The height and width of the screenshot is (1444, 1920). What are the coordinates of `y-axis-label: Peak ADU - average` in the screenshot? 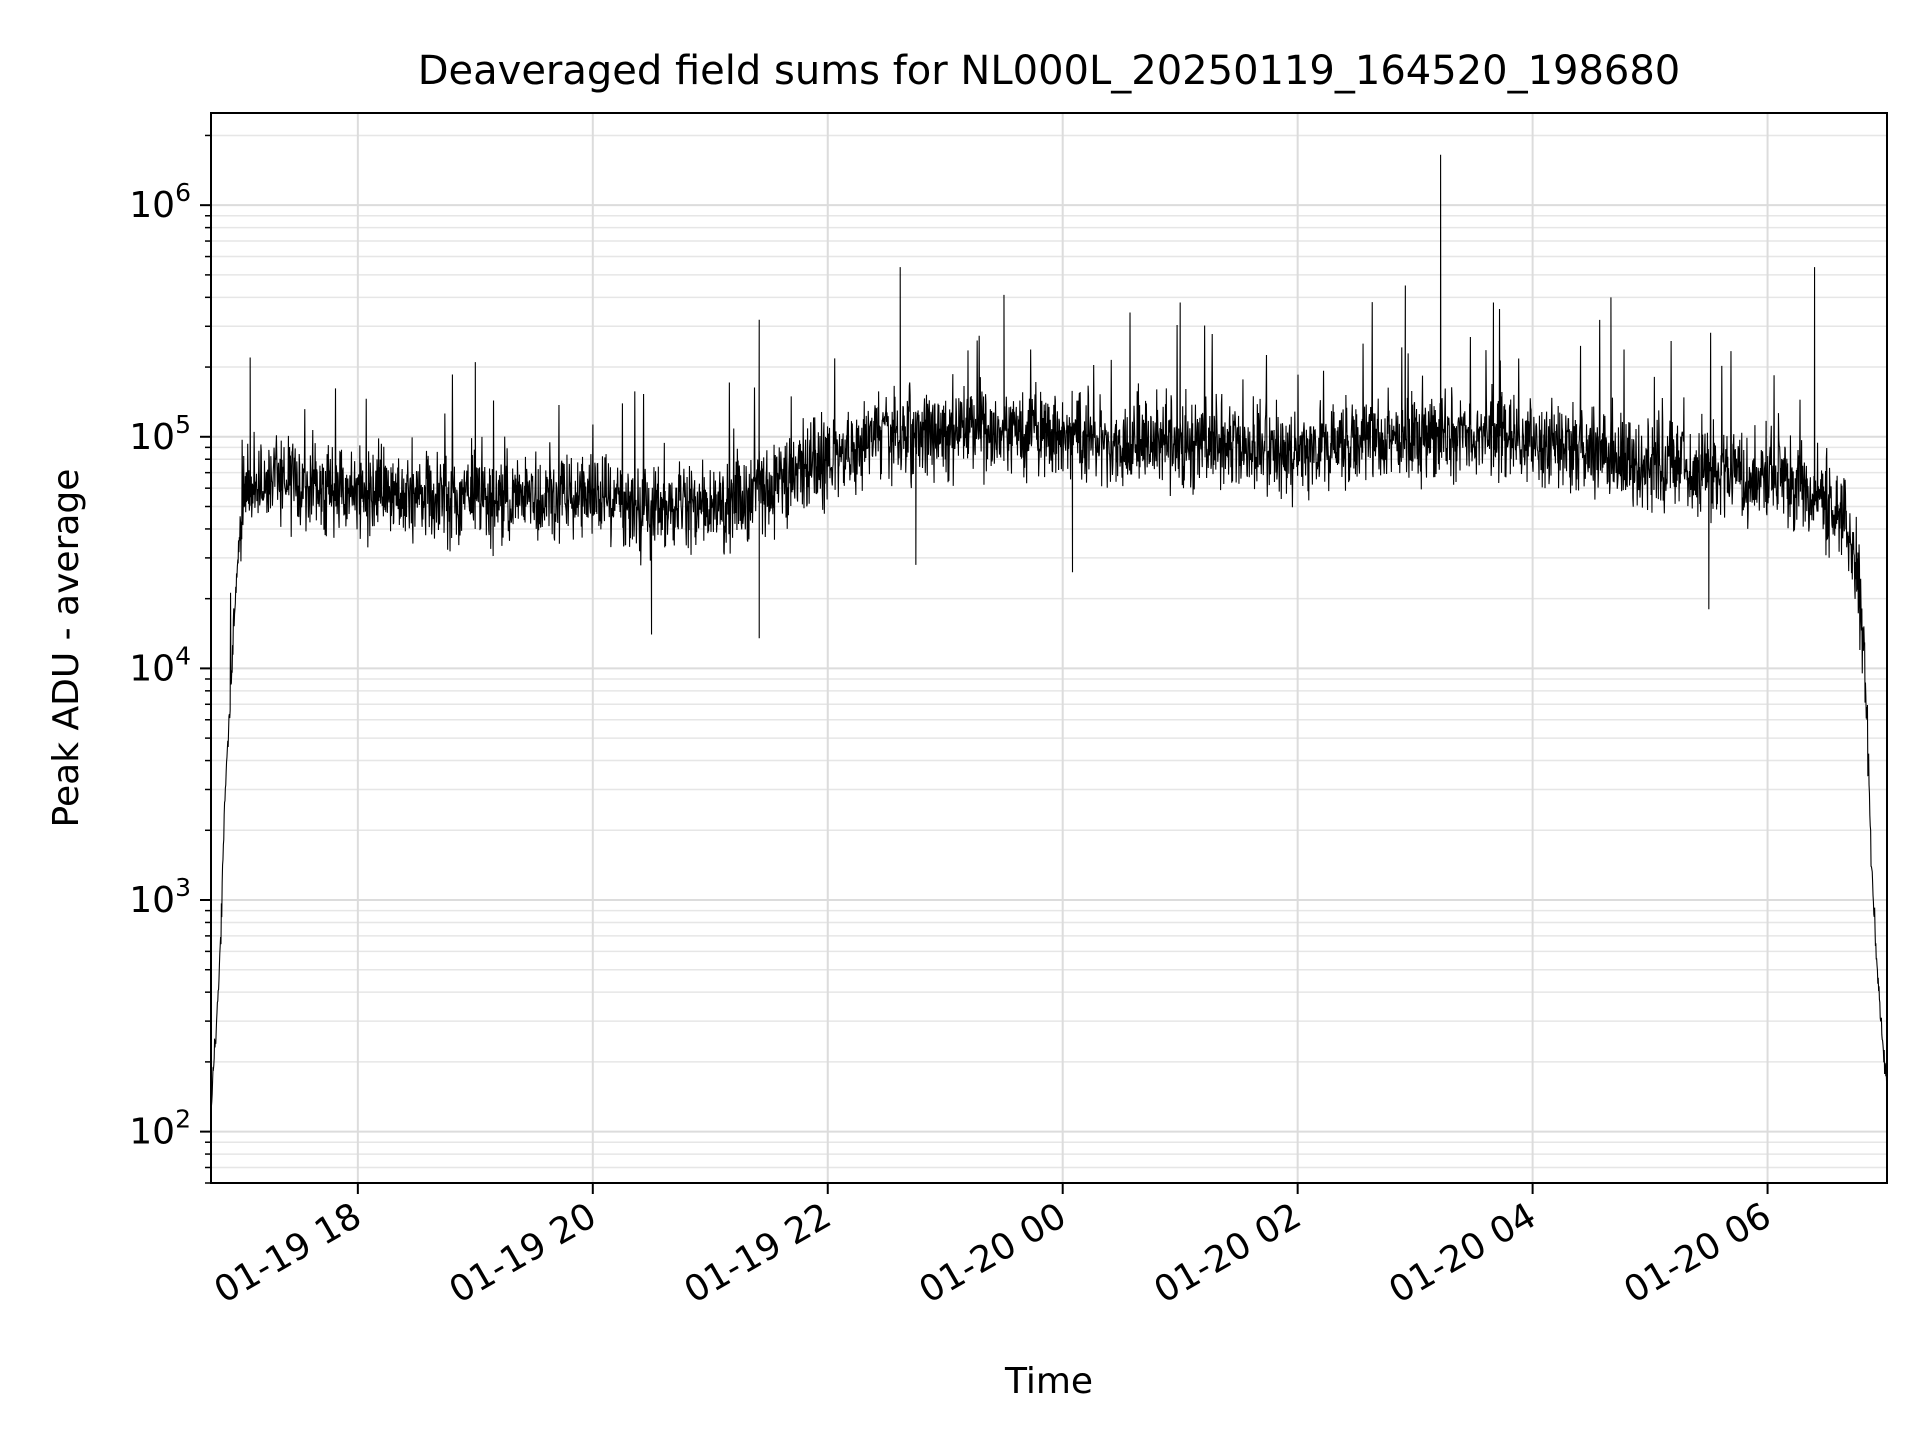 It's located at (66, 648).